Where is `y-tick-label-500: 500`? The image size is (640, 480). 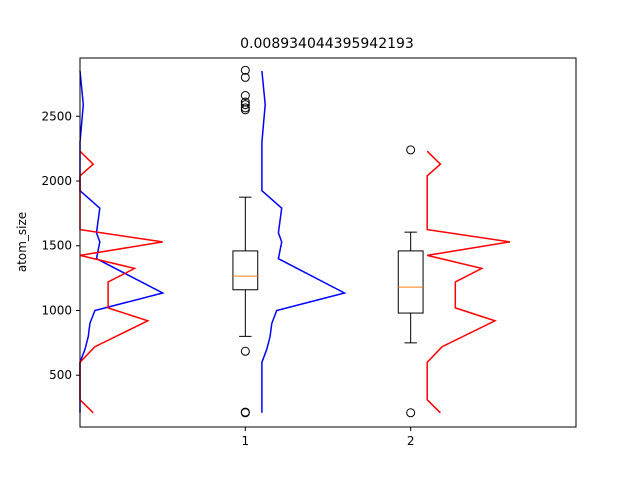
y-tick-label-500: 500 is located at coordinates (60, 375).